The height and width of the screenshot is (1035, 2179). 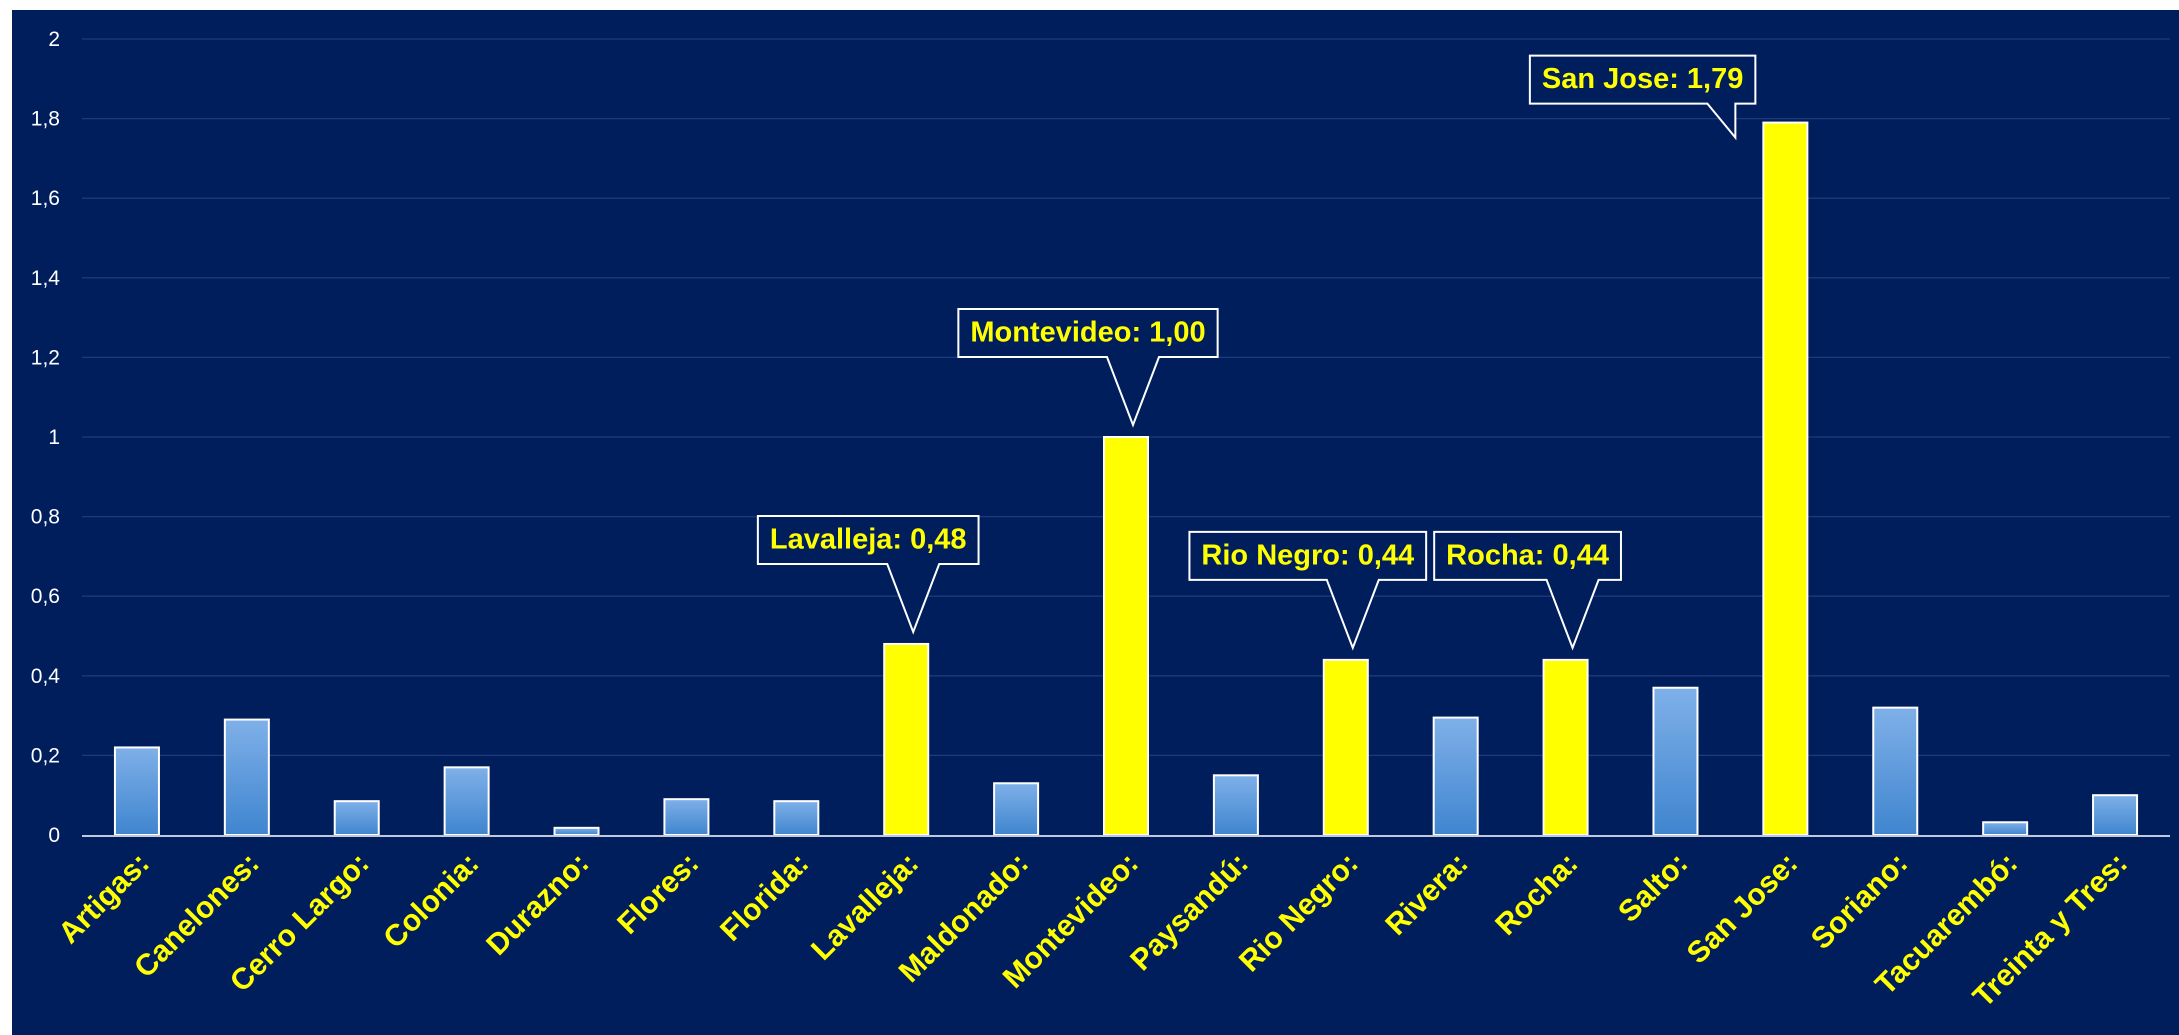 I want to click on y-tick-label: 1,6, so click(x=45, y=198).